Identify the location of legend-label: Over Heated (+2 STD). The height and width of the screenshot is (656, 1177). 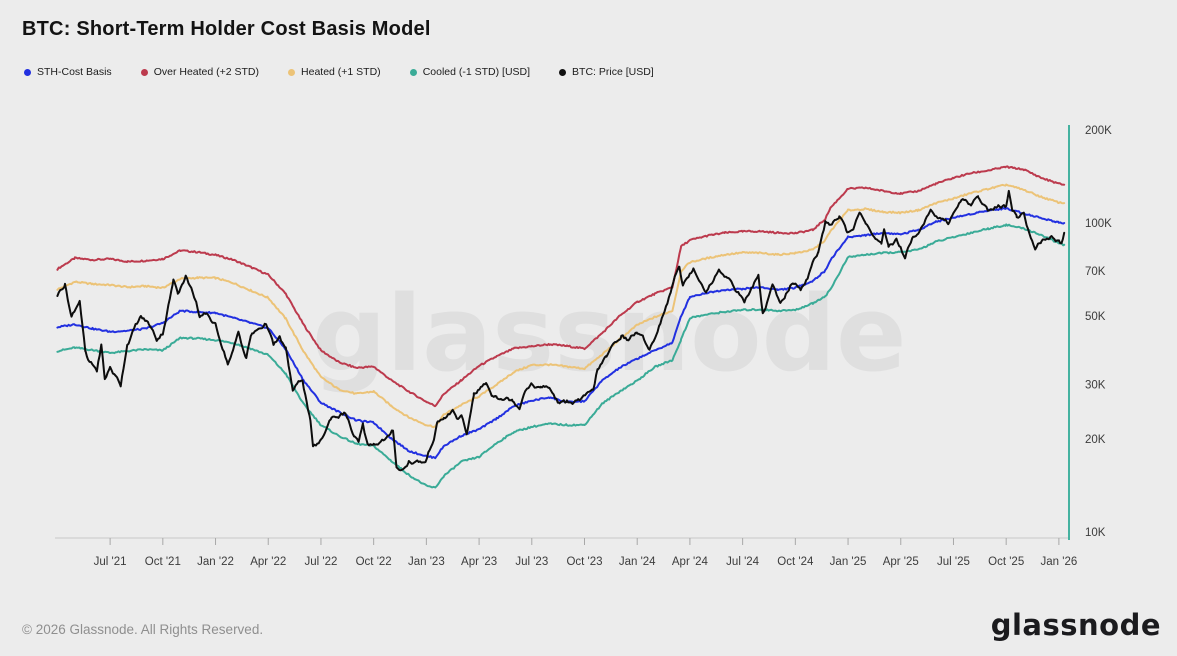
(206, 72).